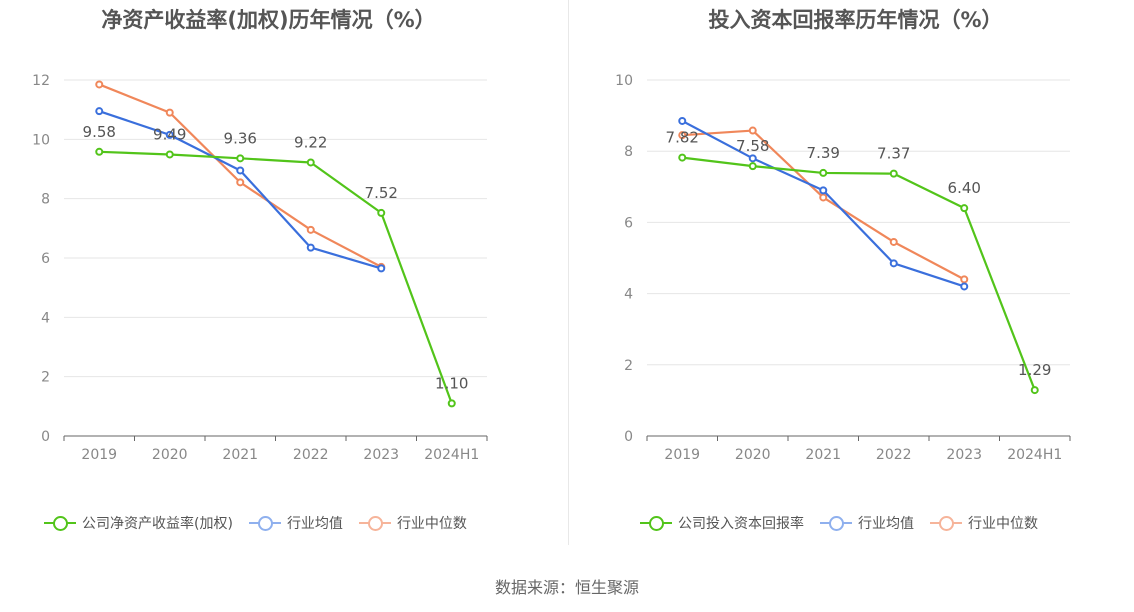 This screenshot has width=1134, height=612. Describe the element at coordinates (855, 20) in the screenshot. I see `chart-title: 投入资本回报率历年情况（%）` at that location.